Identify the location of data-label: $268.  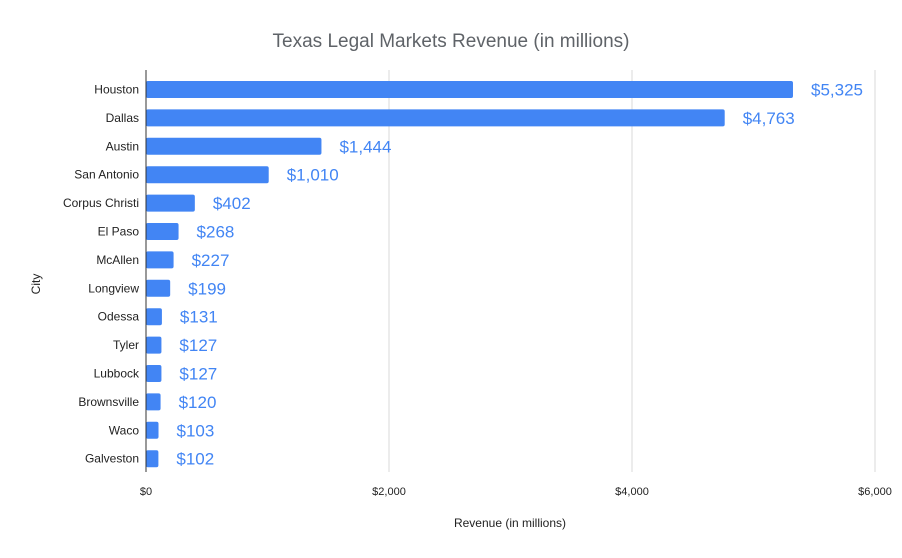
(216, 232).